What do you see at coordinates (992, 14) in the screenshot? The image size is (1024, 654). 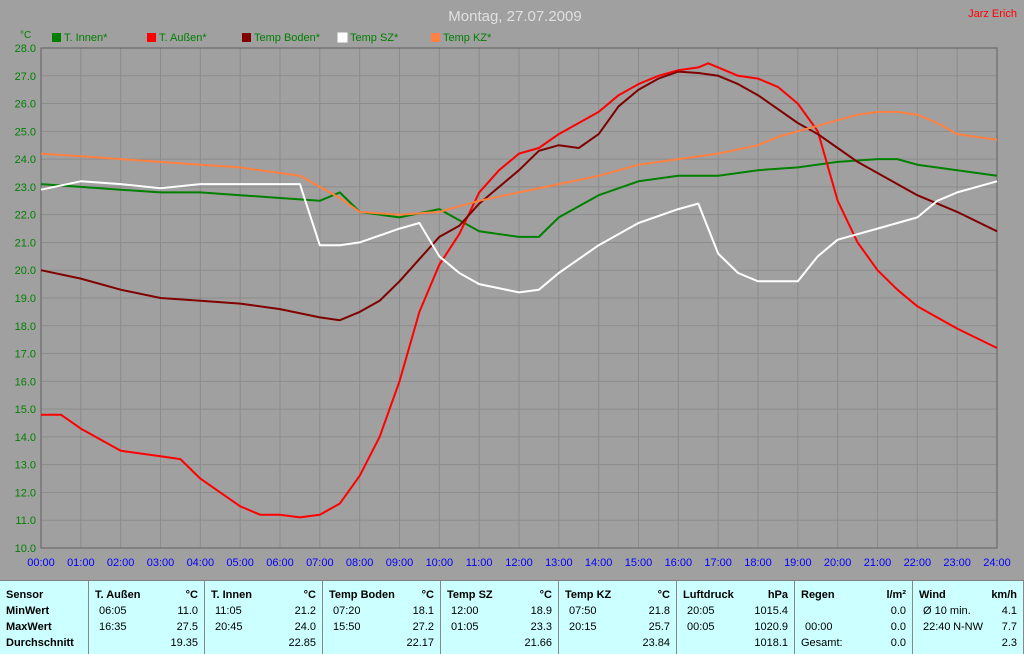 I see `author-label: Jarz Erich` at bounding box center [992, 14].